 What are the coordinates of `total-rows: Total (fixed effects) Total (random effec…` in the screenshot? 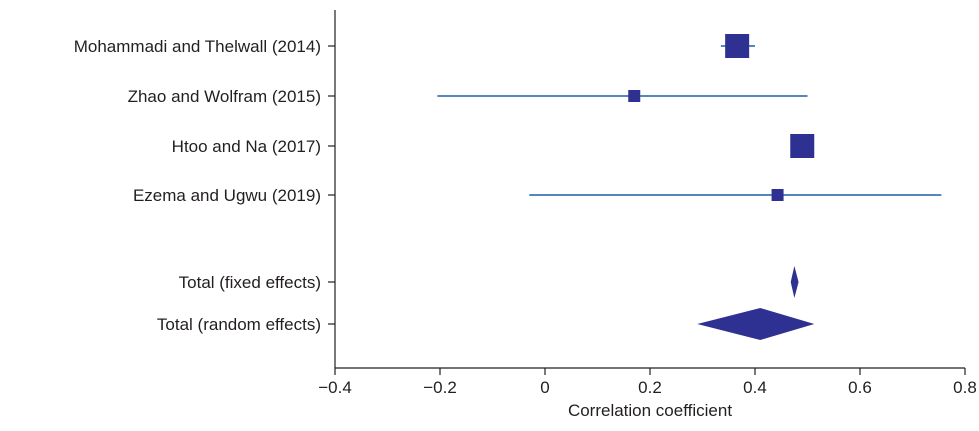 It's located at (486, 303).